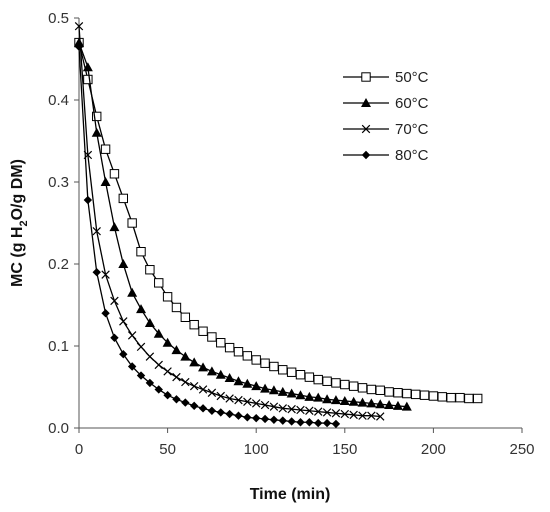  Describe the element at coordinates (412, 103) in the screenshot. I see `legend-label: 60°C` at that location.